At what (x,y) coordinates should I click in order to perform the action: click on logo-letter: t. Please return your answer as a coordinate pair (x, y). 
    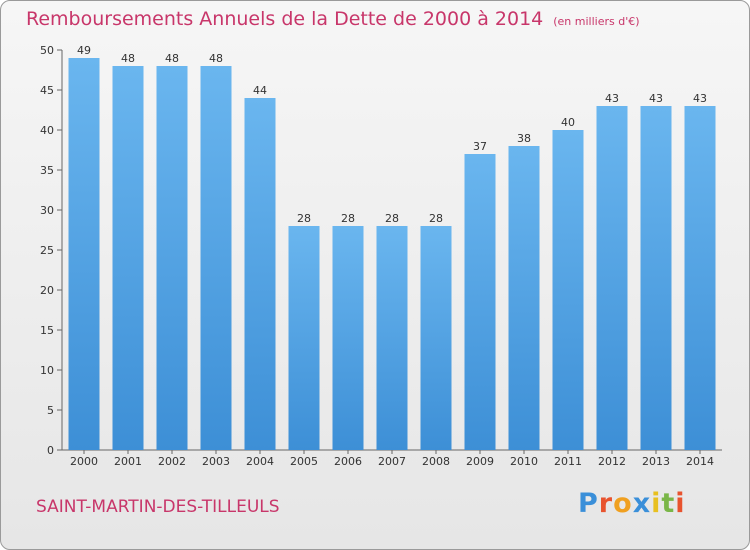
    Looking at the image, I should click on (668, 503).